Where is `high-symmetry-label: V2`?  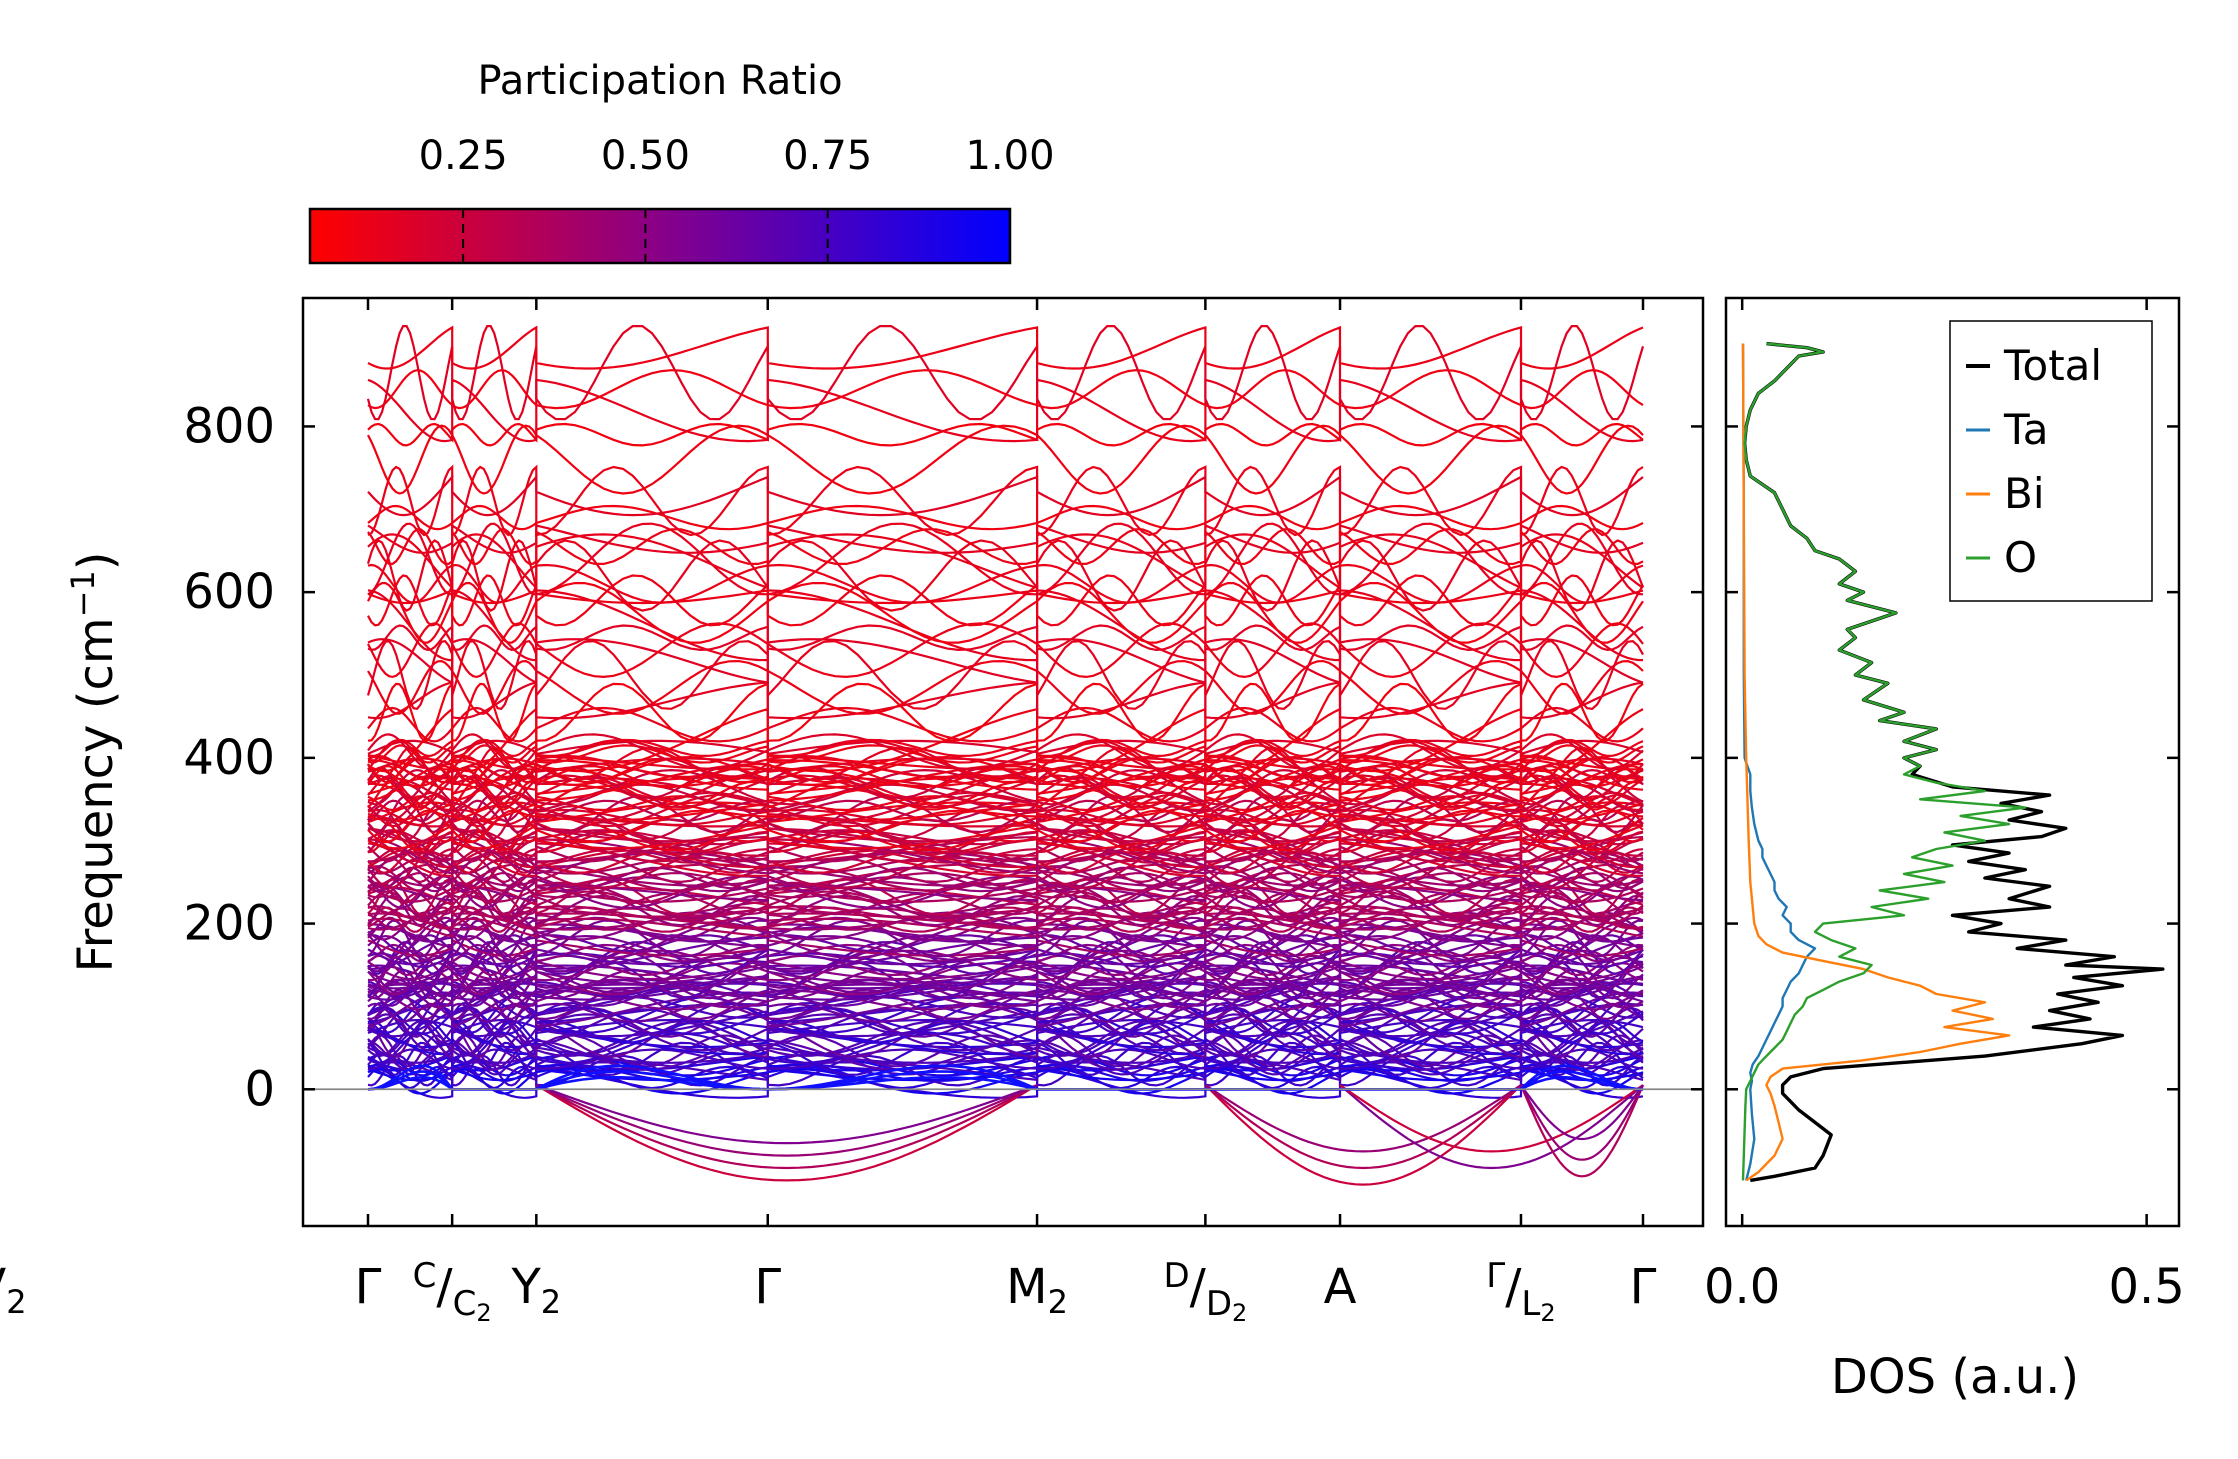 high-symmetry-label: V2 is located at coordinates (13, 1290).